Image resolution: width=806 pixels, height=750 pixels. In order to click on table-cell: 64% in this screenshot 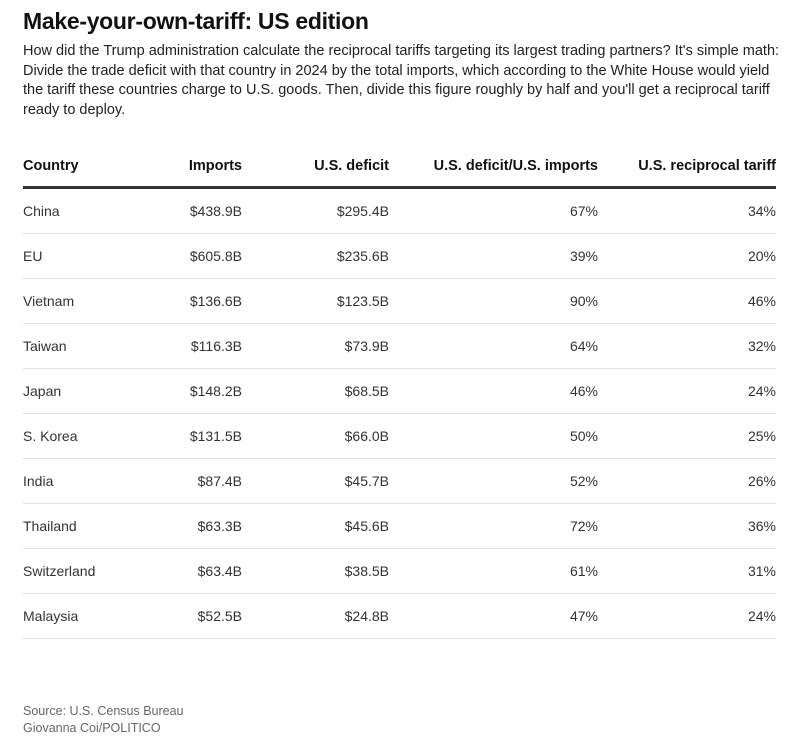, I will do `click(493, 346)`.